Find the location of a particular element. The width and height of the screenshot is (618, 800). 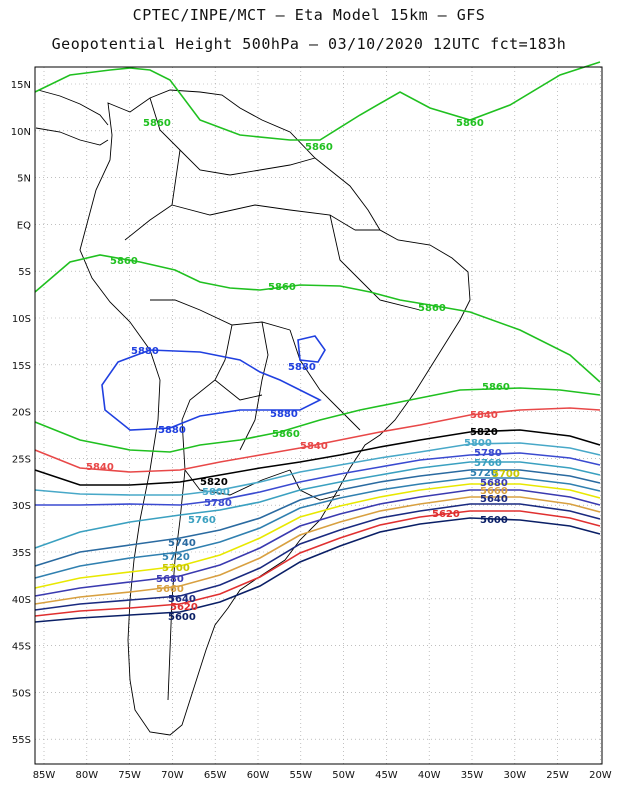

contour-label-5740: 5740 is located at coordinates (182, 543).